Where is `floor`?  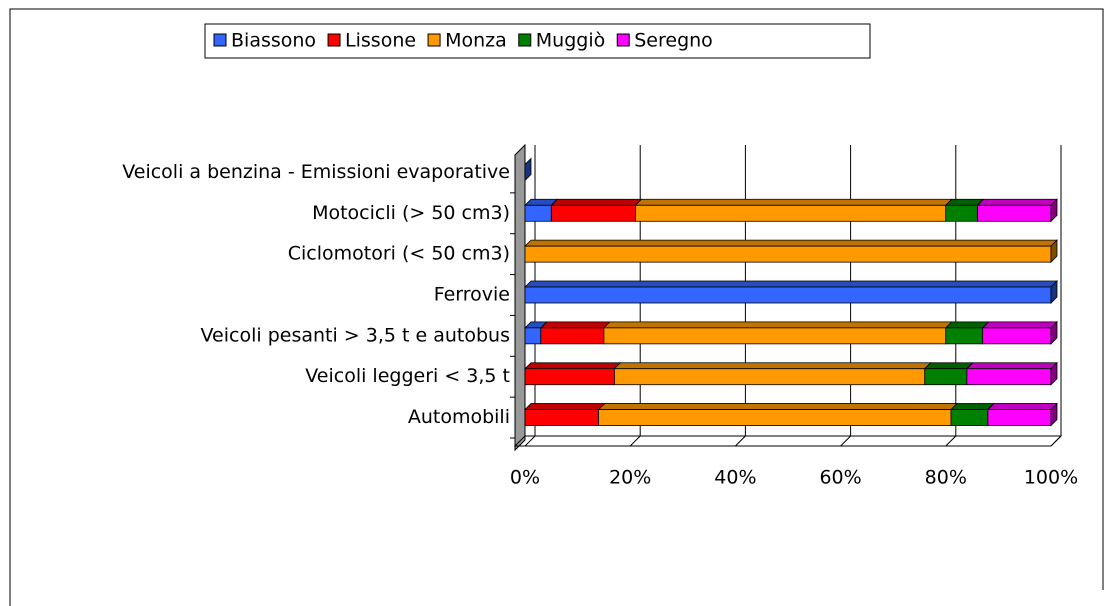 floor is located at coordinates (788, 441).